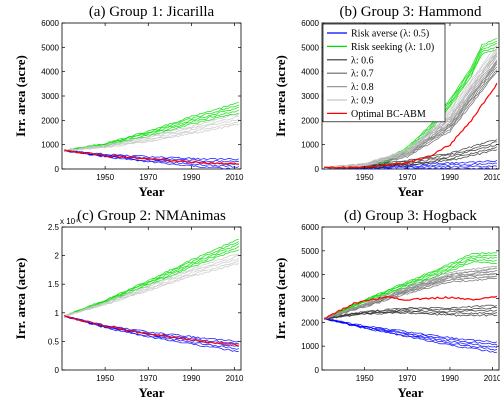 The image size is (500, 403). Describe the element at coordinates (388, 114) in the screenshot. I see `legend-label: Optimal BC-ABM` at that location.